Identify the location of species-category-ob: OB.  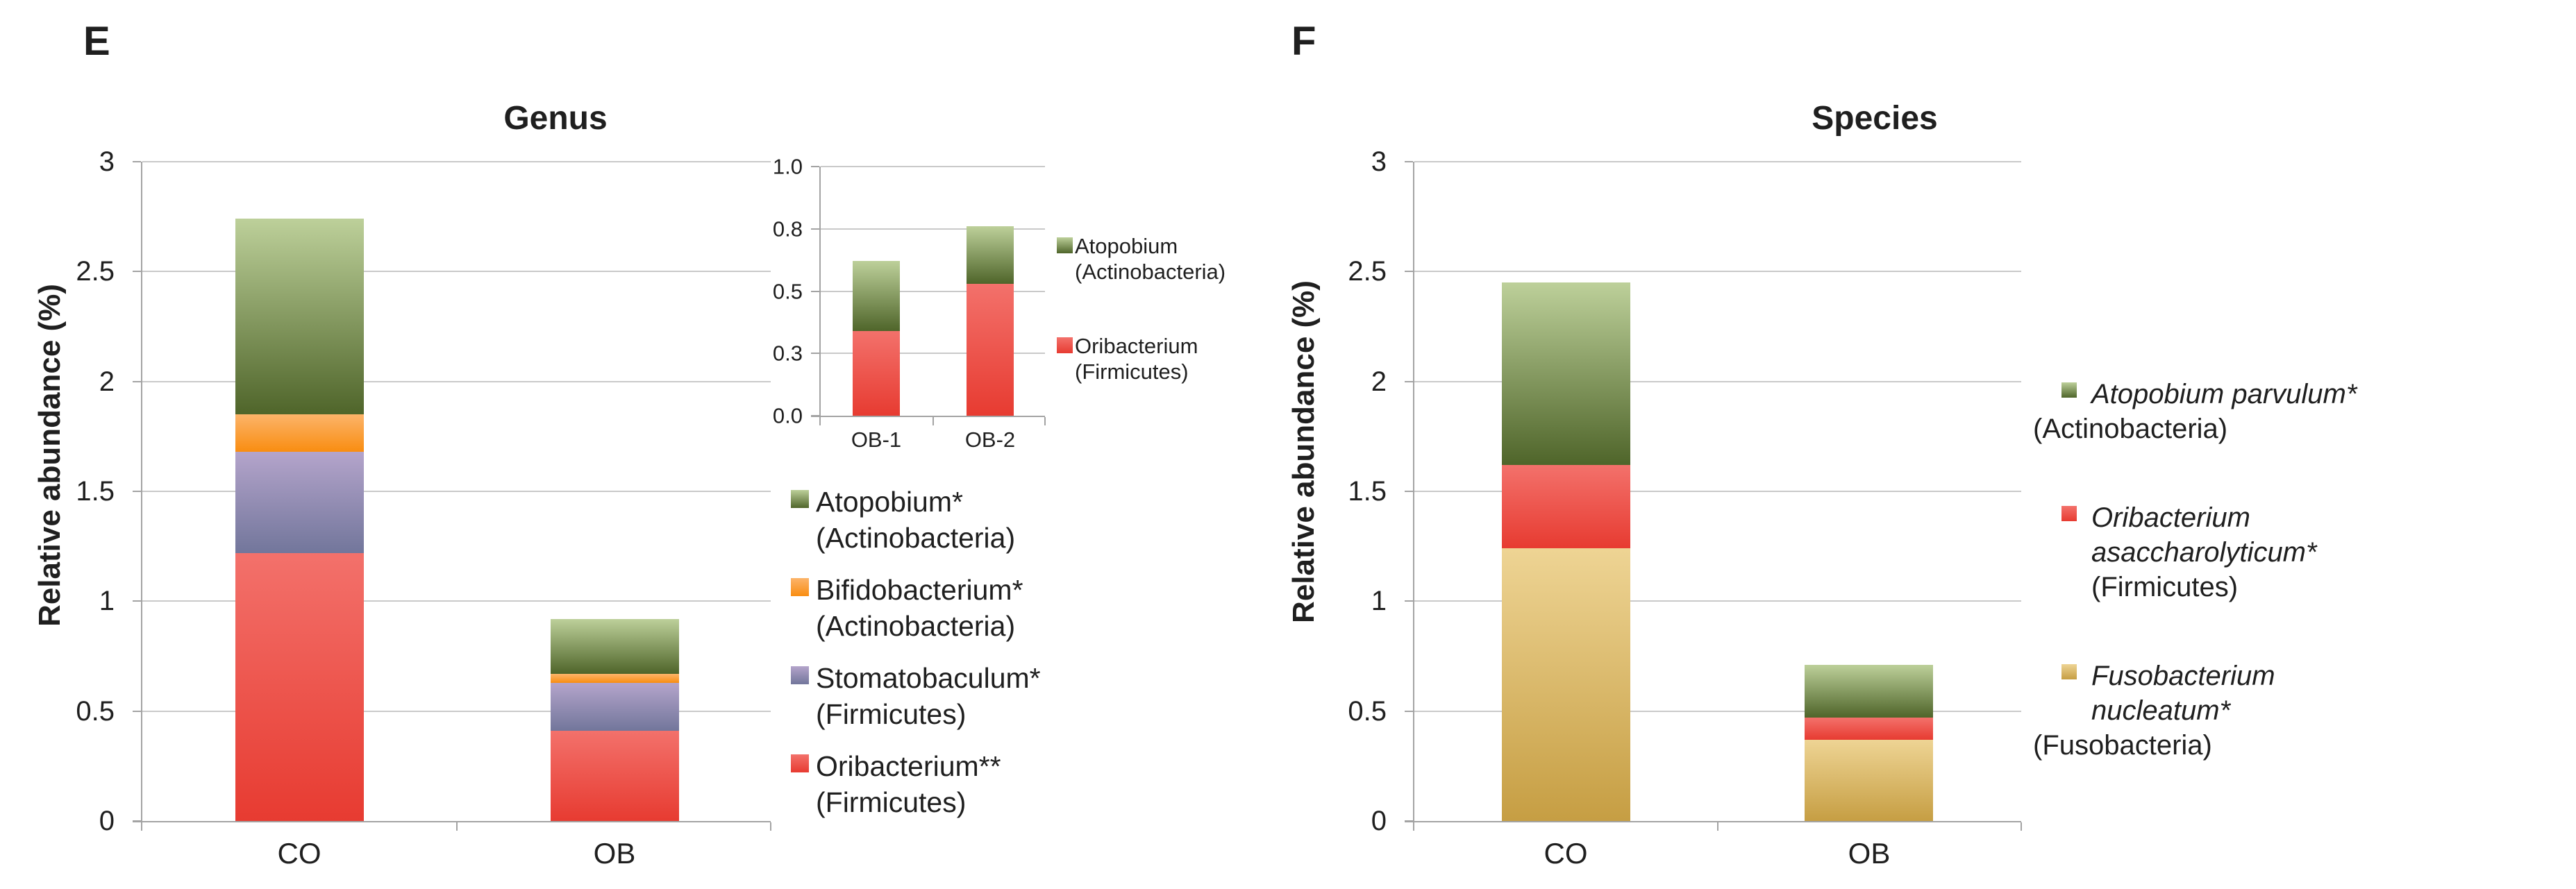
(1869, 854).